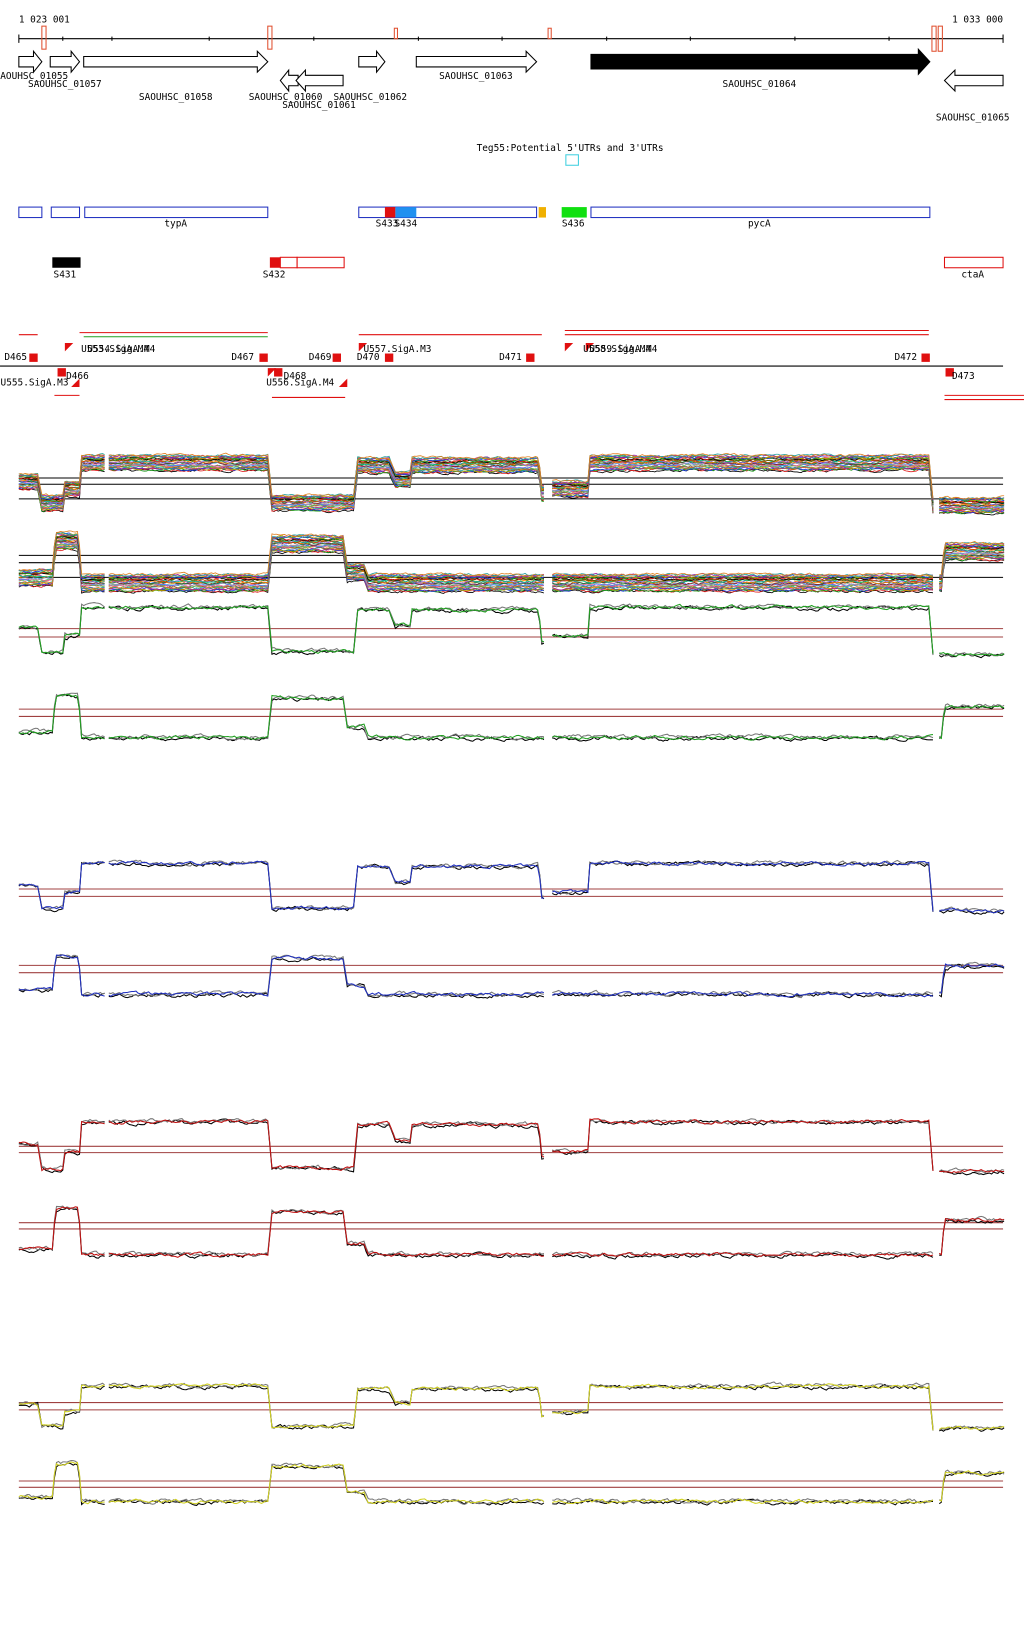  What do you see at coordinates (368, 357) in the screenshot?
I see `promoter-label: D470` at bounding box center [368, 357].